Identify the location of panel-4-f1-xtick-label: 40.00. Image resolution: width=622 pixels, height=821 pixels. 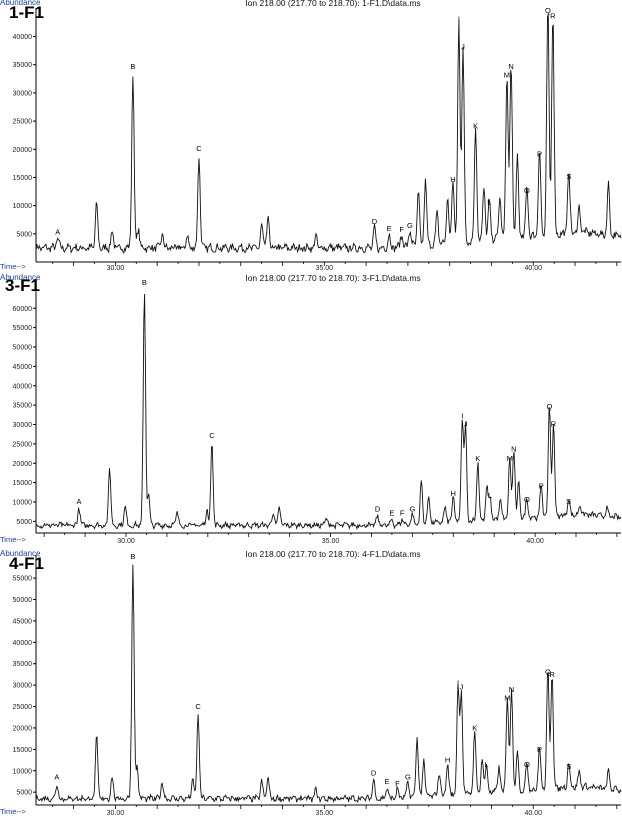
(533, 813).